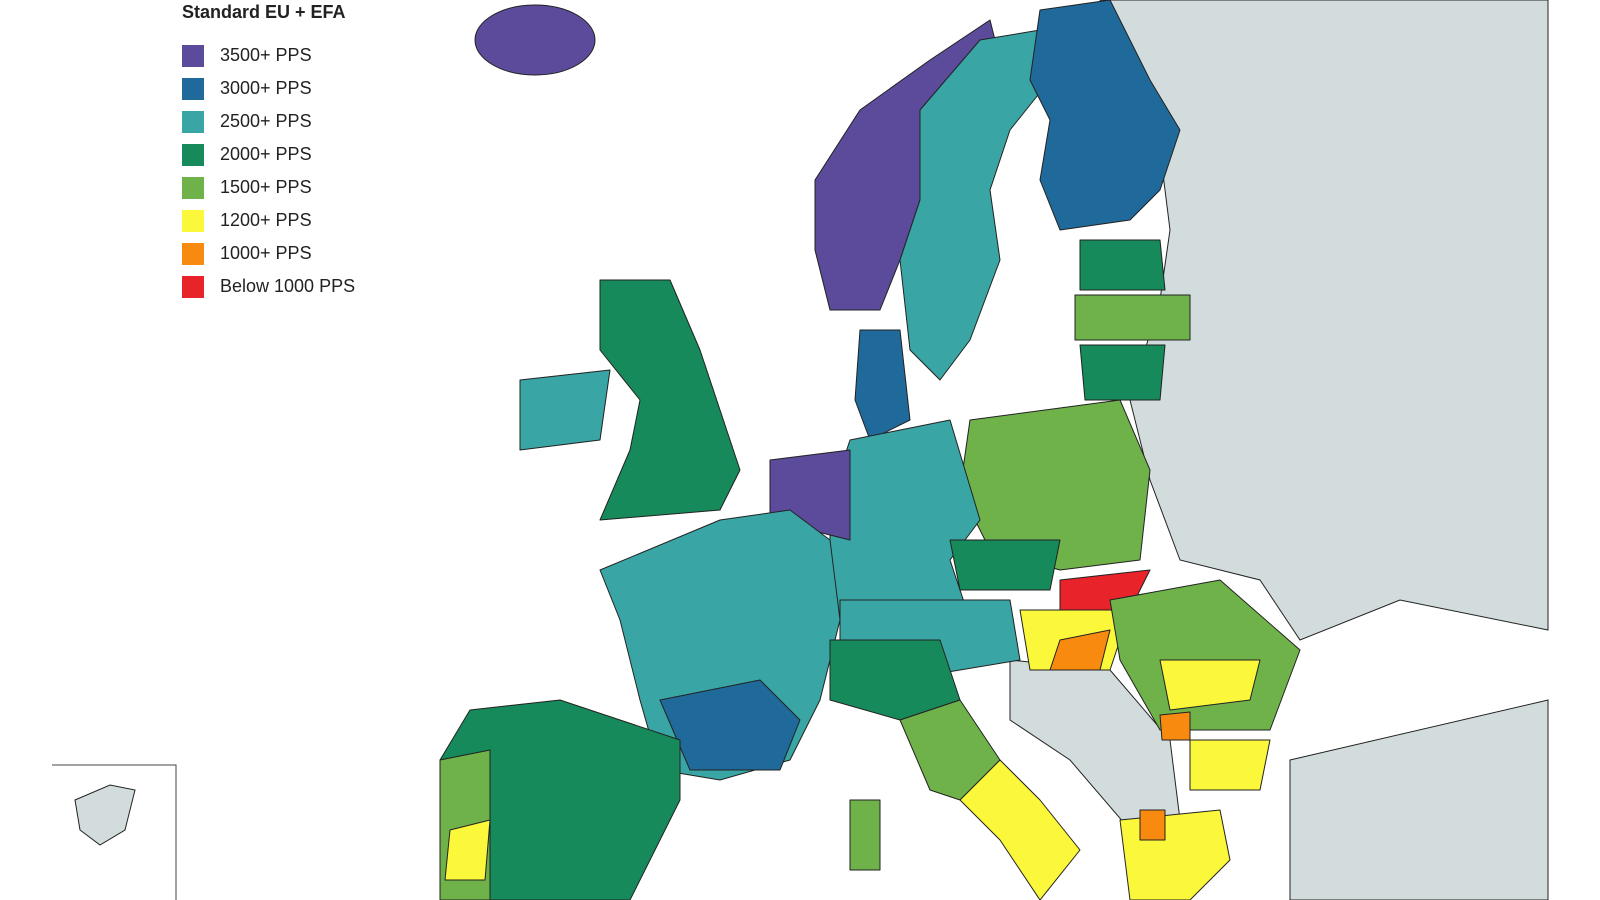  What do you see at coordinates (266, 187) in the screenshot?
I see `legend-label: 1500+ PPS` at bounding box center [266, 187].